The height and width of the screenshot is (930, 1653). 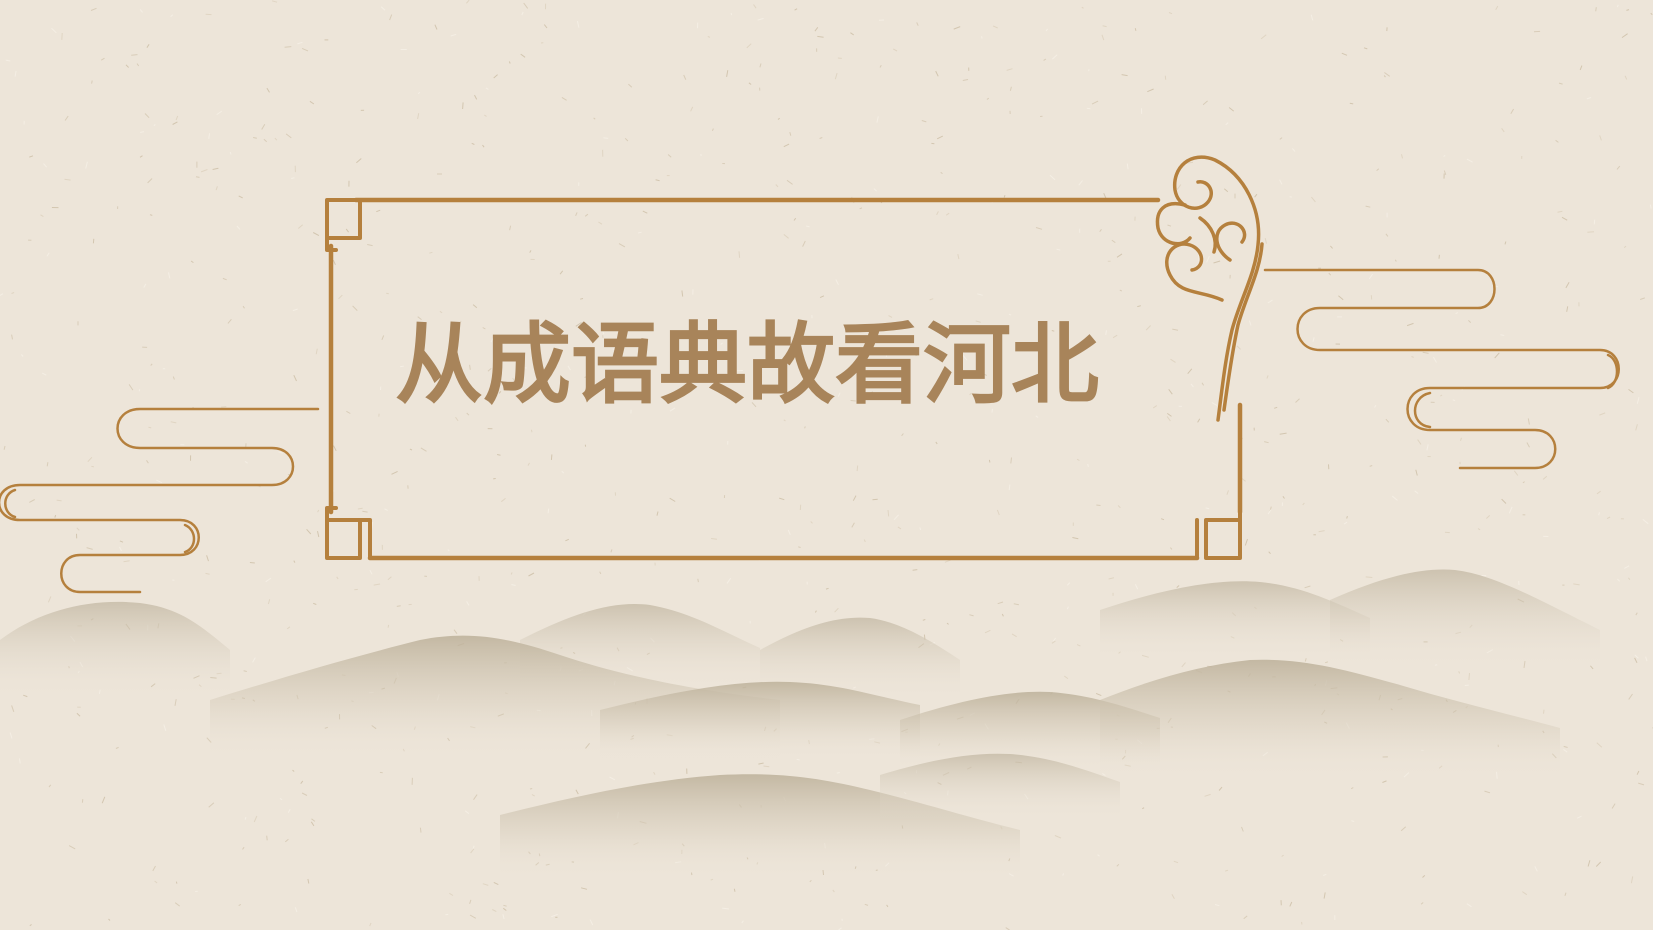 I want to click on mountain-ridge-front, so click(x=810, y=816).